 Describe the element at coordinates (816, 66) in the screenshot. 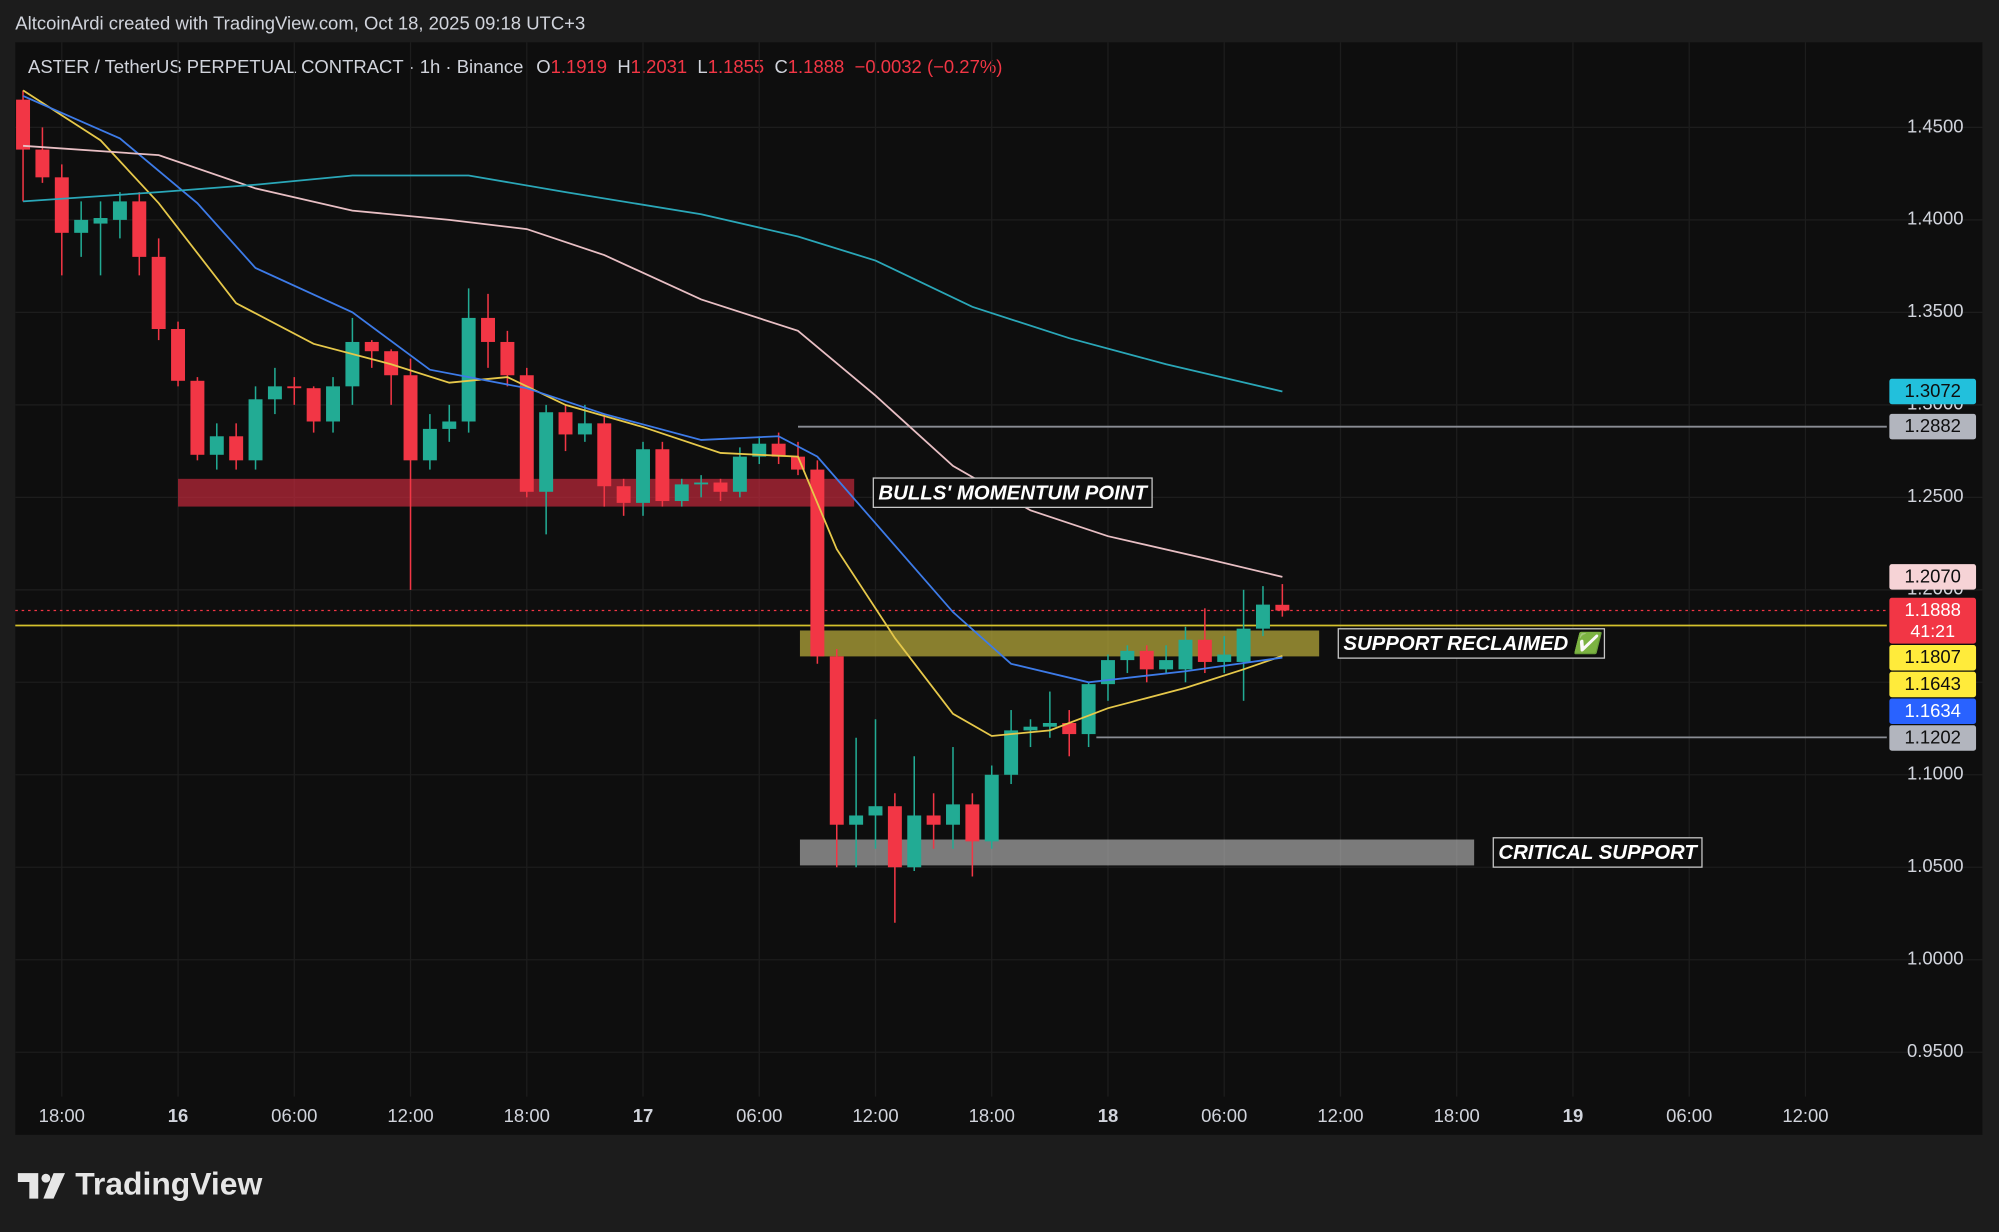

I see `ohlc-value: 1.1888` at that location.